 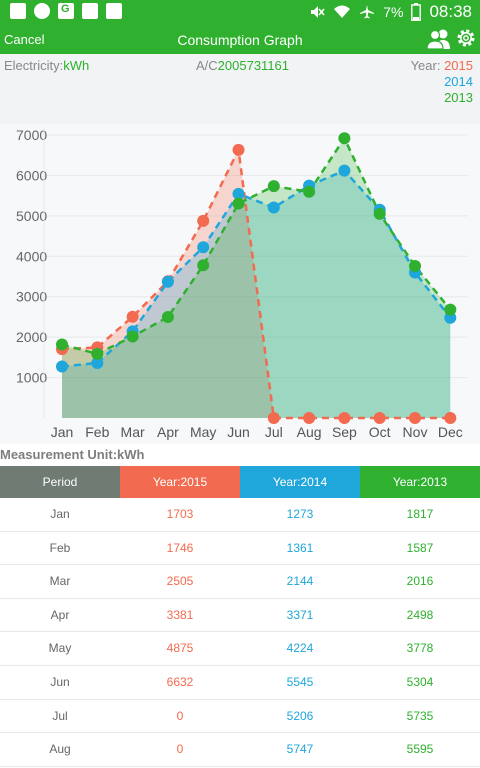 What do you see at coordinates (42, 11) in the screenshot?
I see `circle-app-icon` at bounding box center [42, 11].